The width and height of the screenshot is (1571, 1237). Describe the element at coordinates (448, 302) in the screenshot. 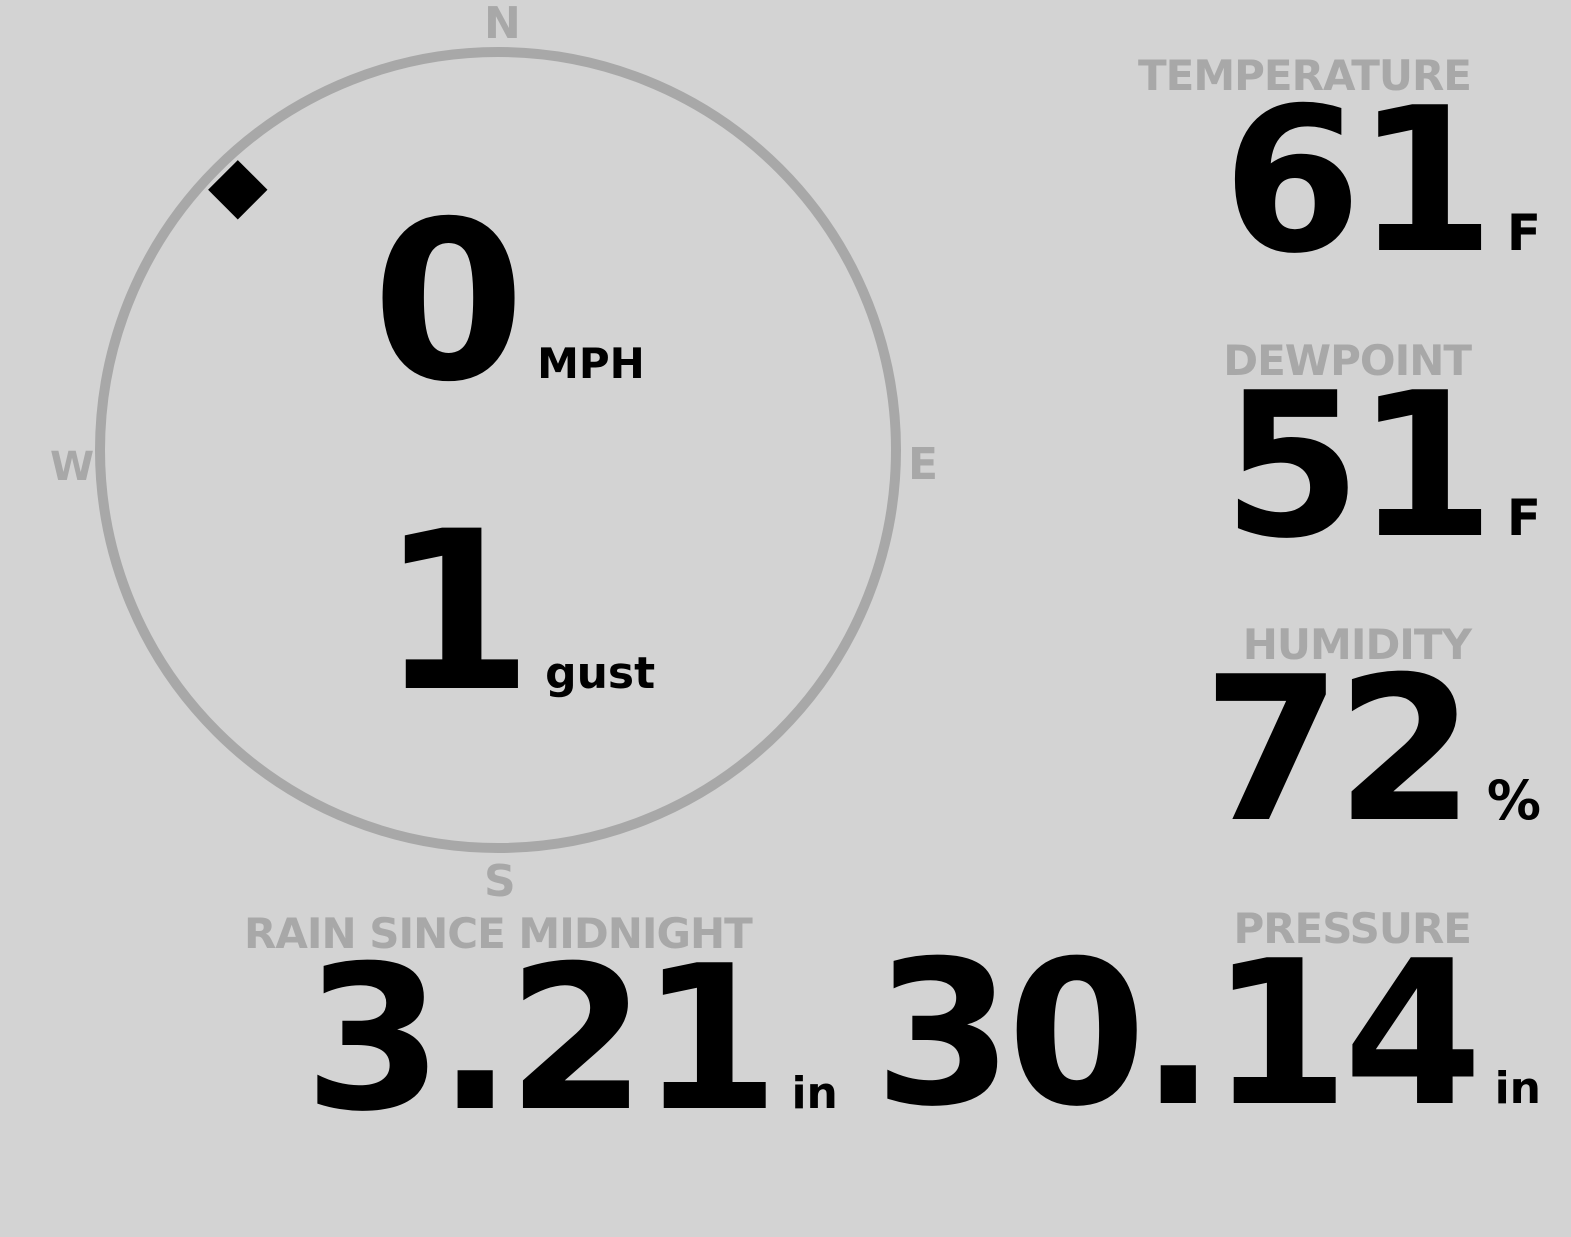

I see `wind-speed: 0` at that location.